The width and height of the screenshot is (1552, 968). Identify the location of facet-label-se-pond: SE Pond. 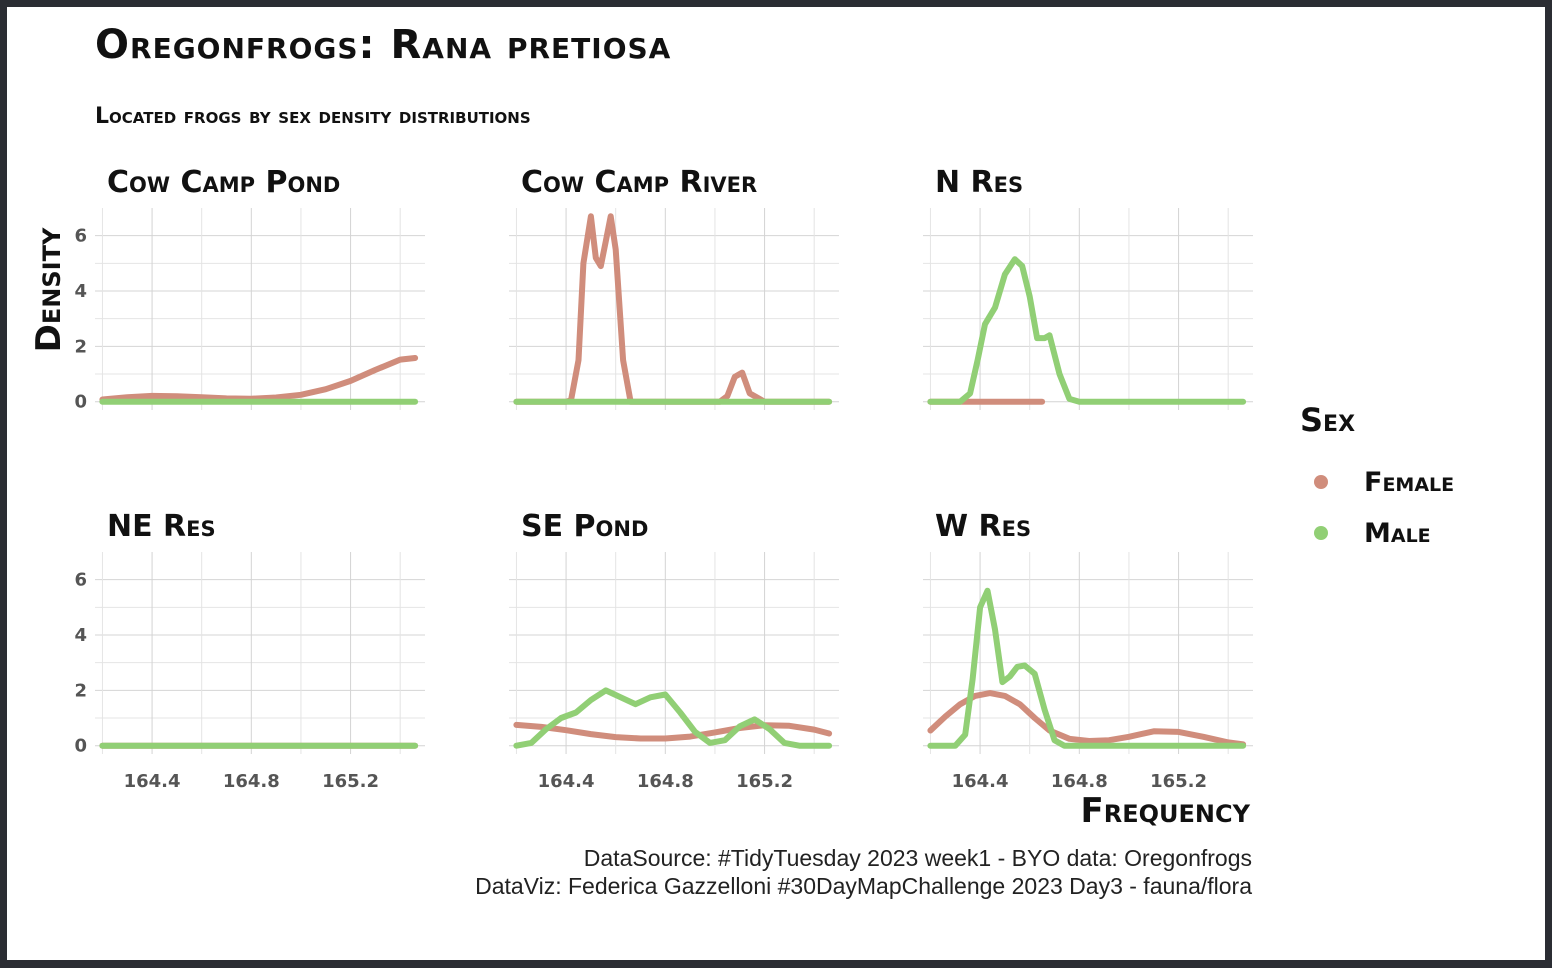
(584, 526).